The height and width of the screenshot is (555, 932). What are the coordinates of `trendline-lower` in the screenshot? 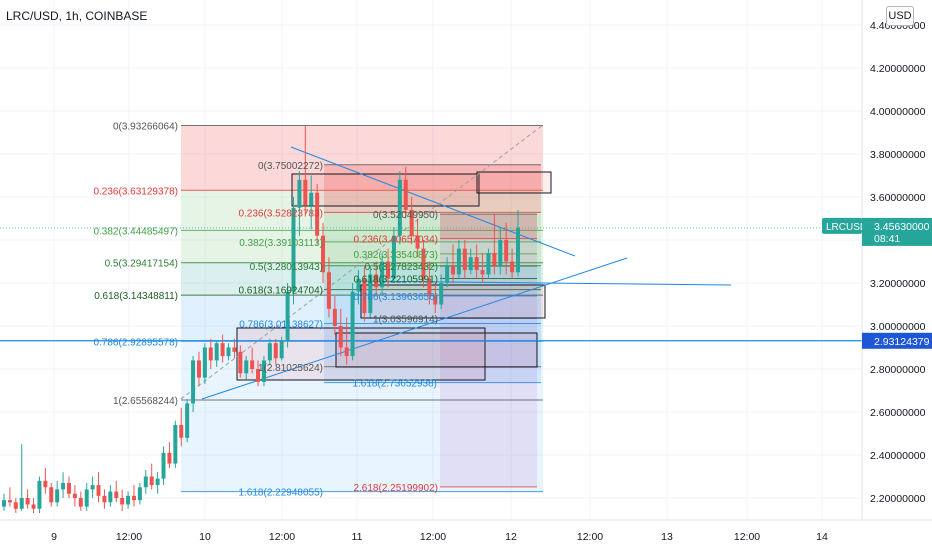 It's located at (414, 328).